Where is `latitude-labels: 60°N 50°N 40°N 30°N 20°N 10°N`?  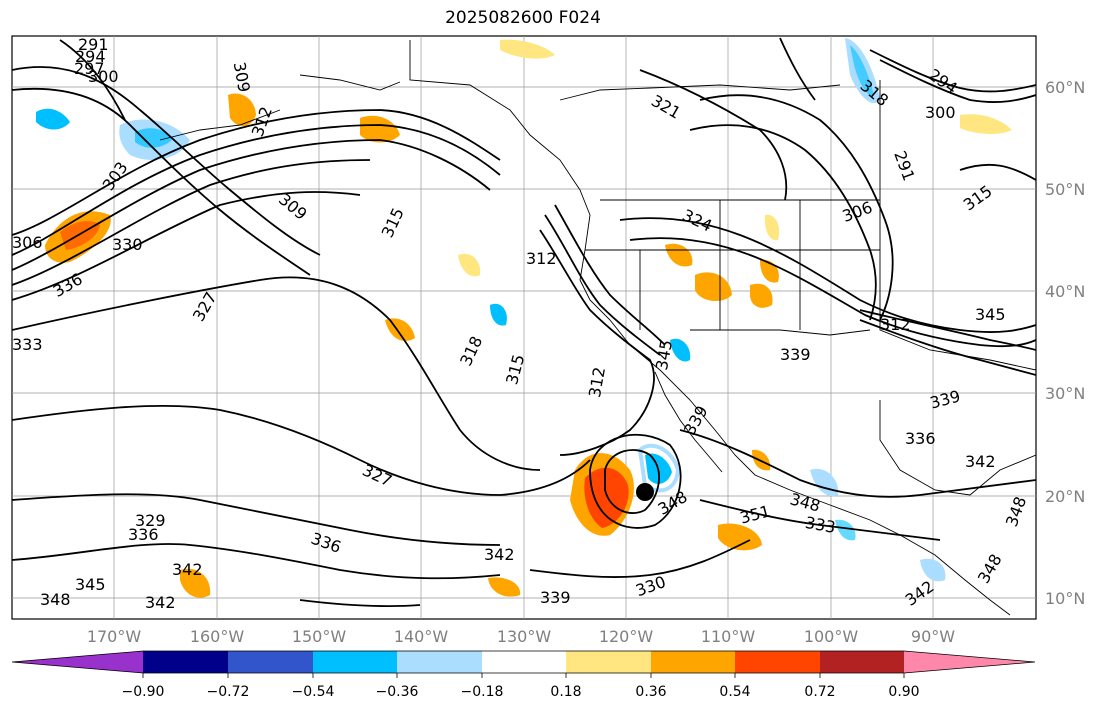
latitude-labels: 60°N 50°N 40°N 30°N 20°N 10°N is located at coordinates (1065, 343).